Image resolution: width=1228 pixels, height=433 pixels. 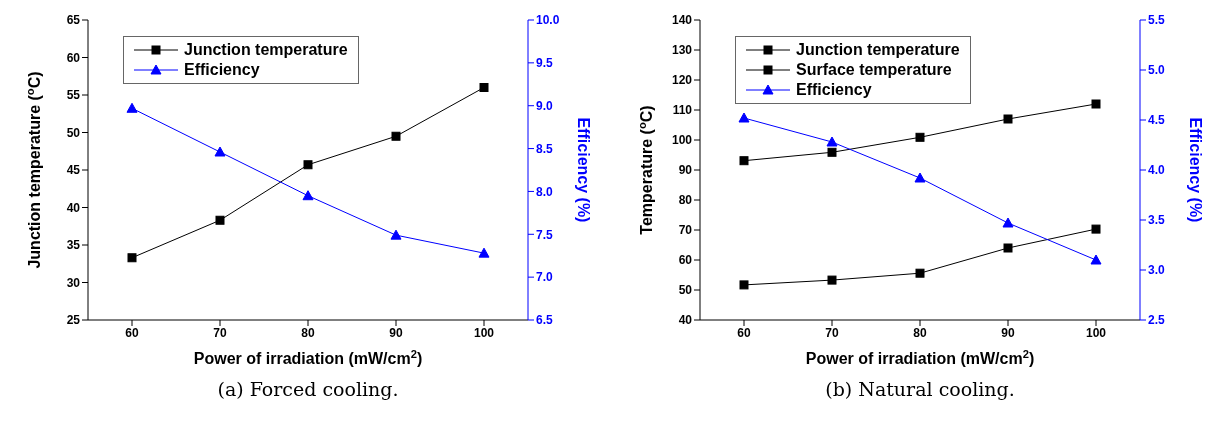 I want to click on y2-tick-label: 8.0, so click(x=545, y=191).